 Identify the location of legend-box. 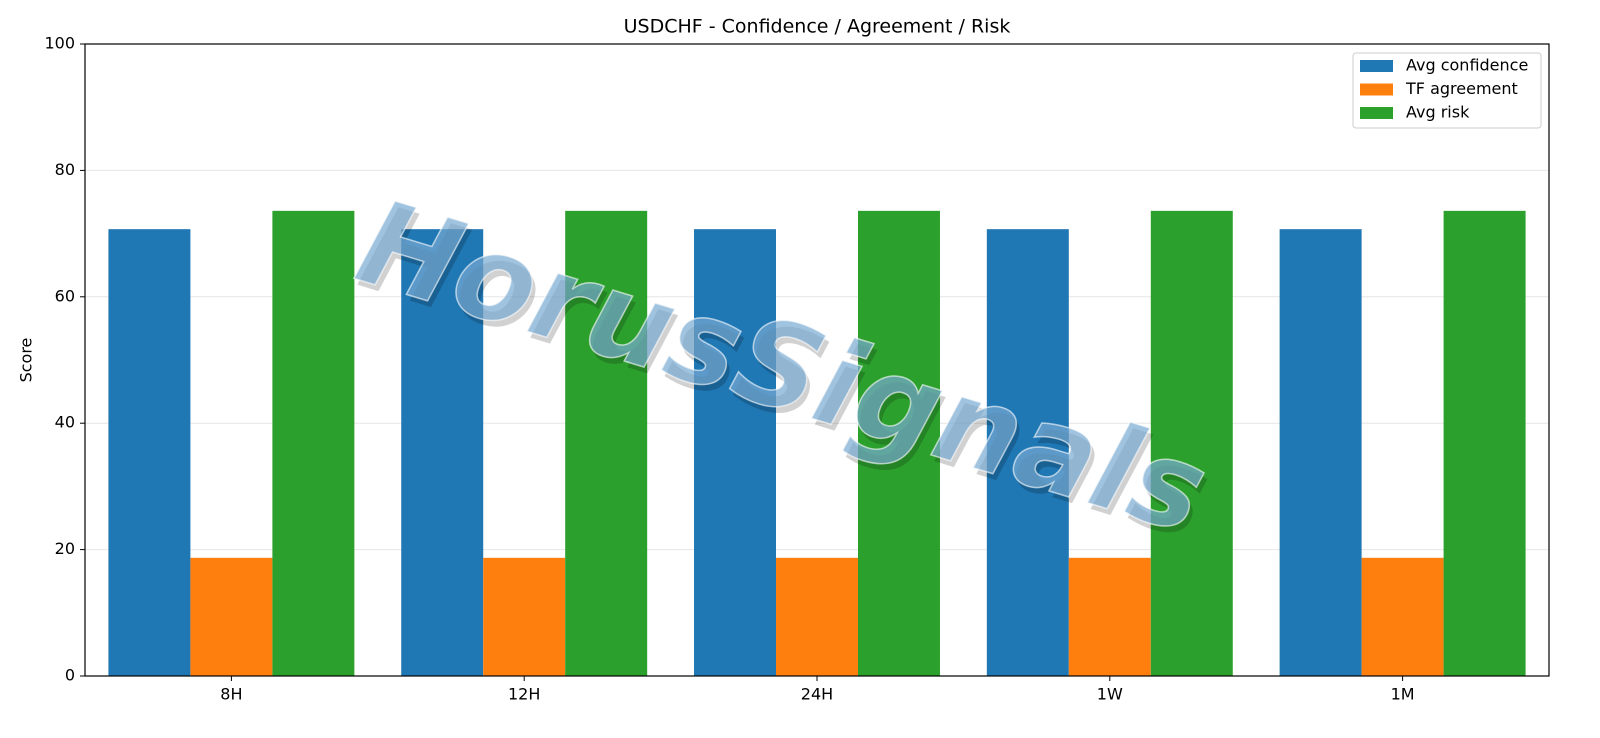
(1447, 90).